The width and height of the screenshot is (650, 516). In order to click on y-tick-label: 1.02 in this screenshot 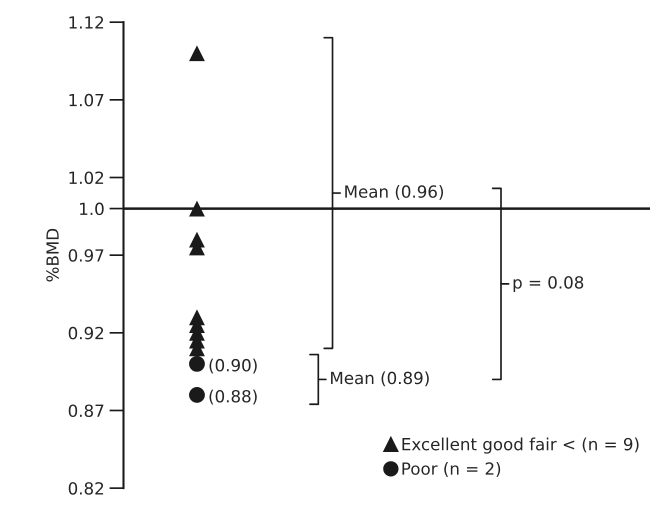, I will do `click(86, 177)`.